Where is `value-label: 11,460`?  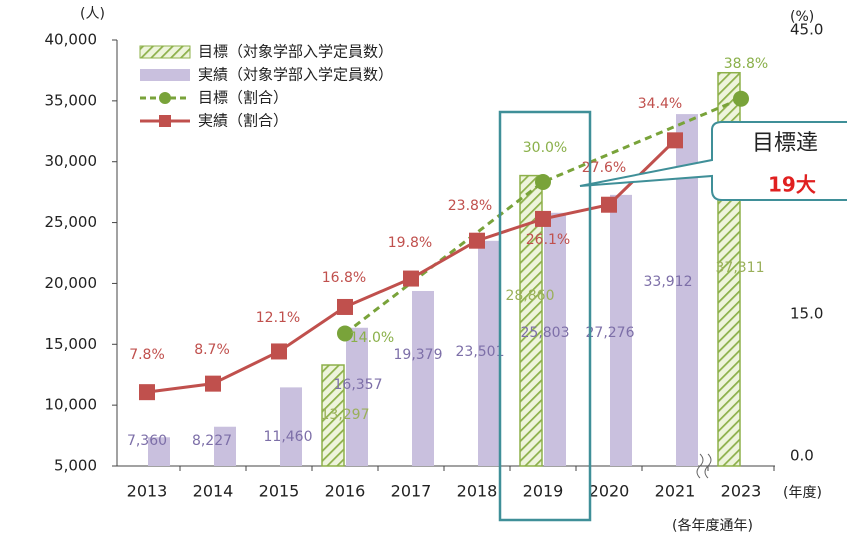
value-label: 11,460 is located at coordinates (288, 437).